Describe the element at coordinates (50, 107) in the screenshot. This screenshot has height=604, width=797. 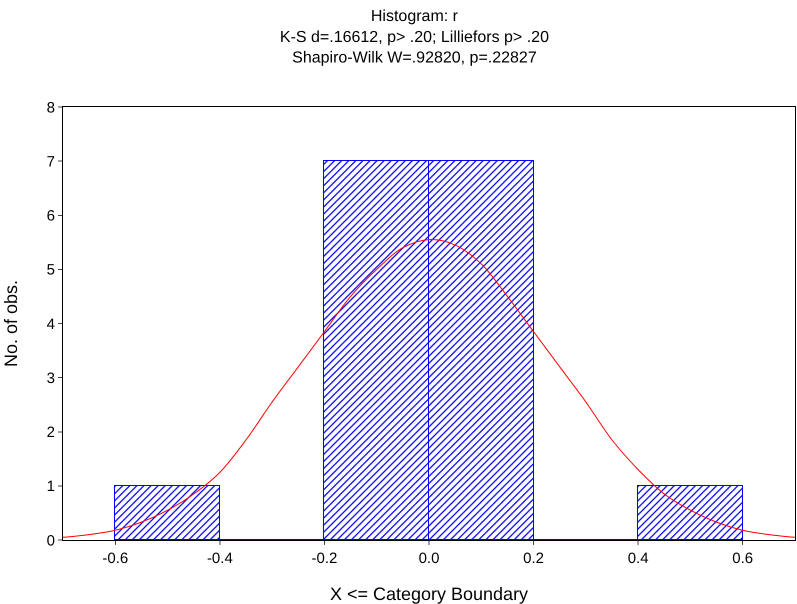
I see `y-tick-label: 8` at that location.